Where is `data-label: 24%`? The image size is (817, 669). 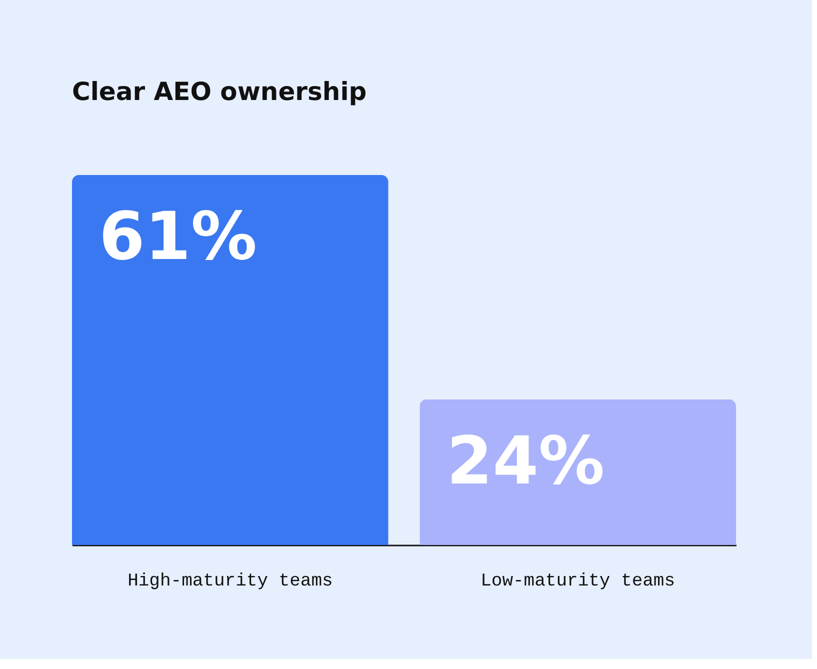
data-label: 24% is located at coordinates (525, 461).